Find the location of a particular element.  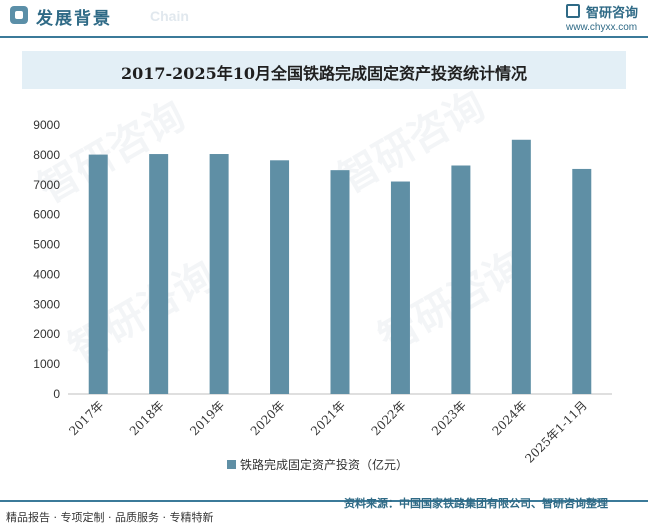

chart-title-band is located at coordinates (324, 70).